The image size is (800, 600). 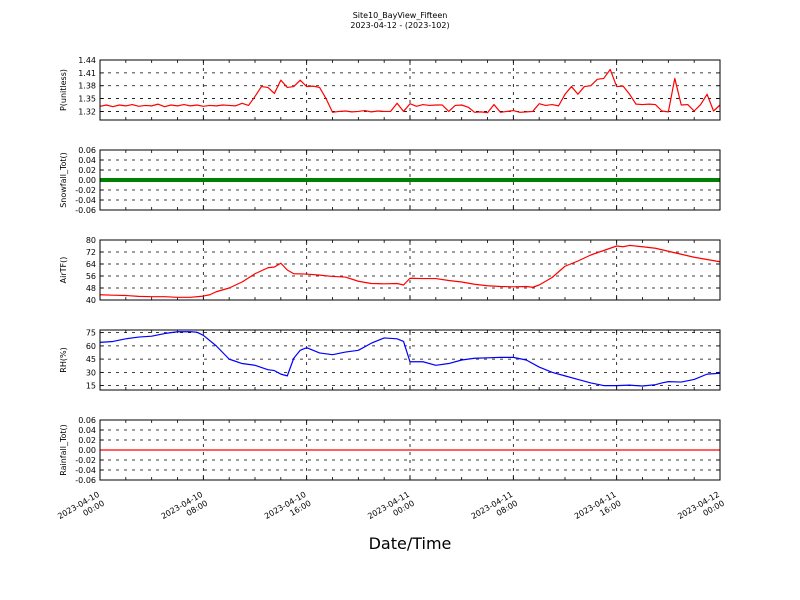 I want to click on panel-1: 1.44 1.41 1.38 1.35 1.32 P(unitless), so click(x=390, y=88).